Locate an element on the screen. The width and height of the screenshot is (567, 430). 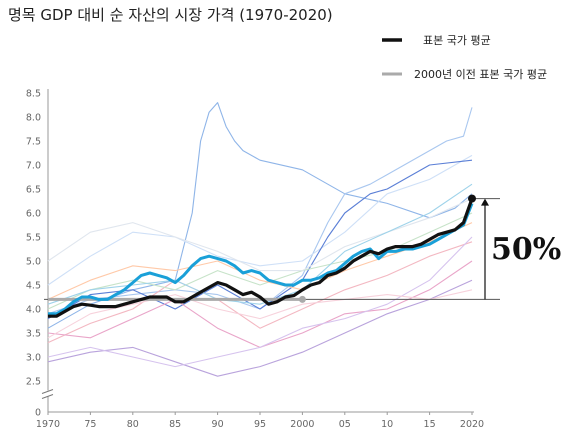
y-tick-label: 7.5 is located at coordinates (33, 142).